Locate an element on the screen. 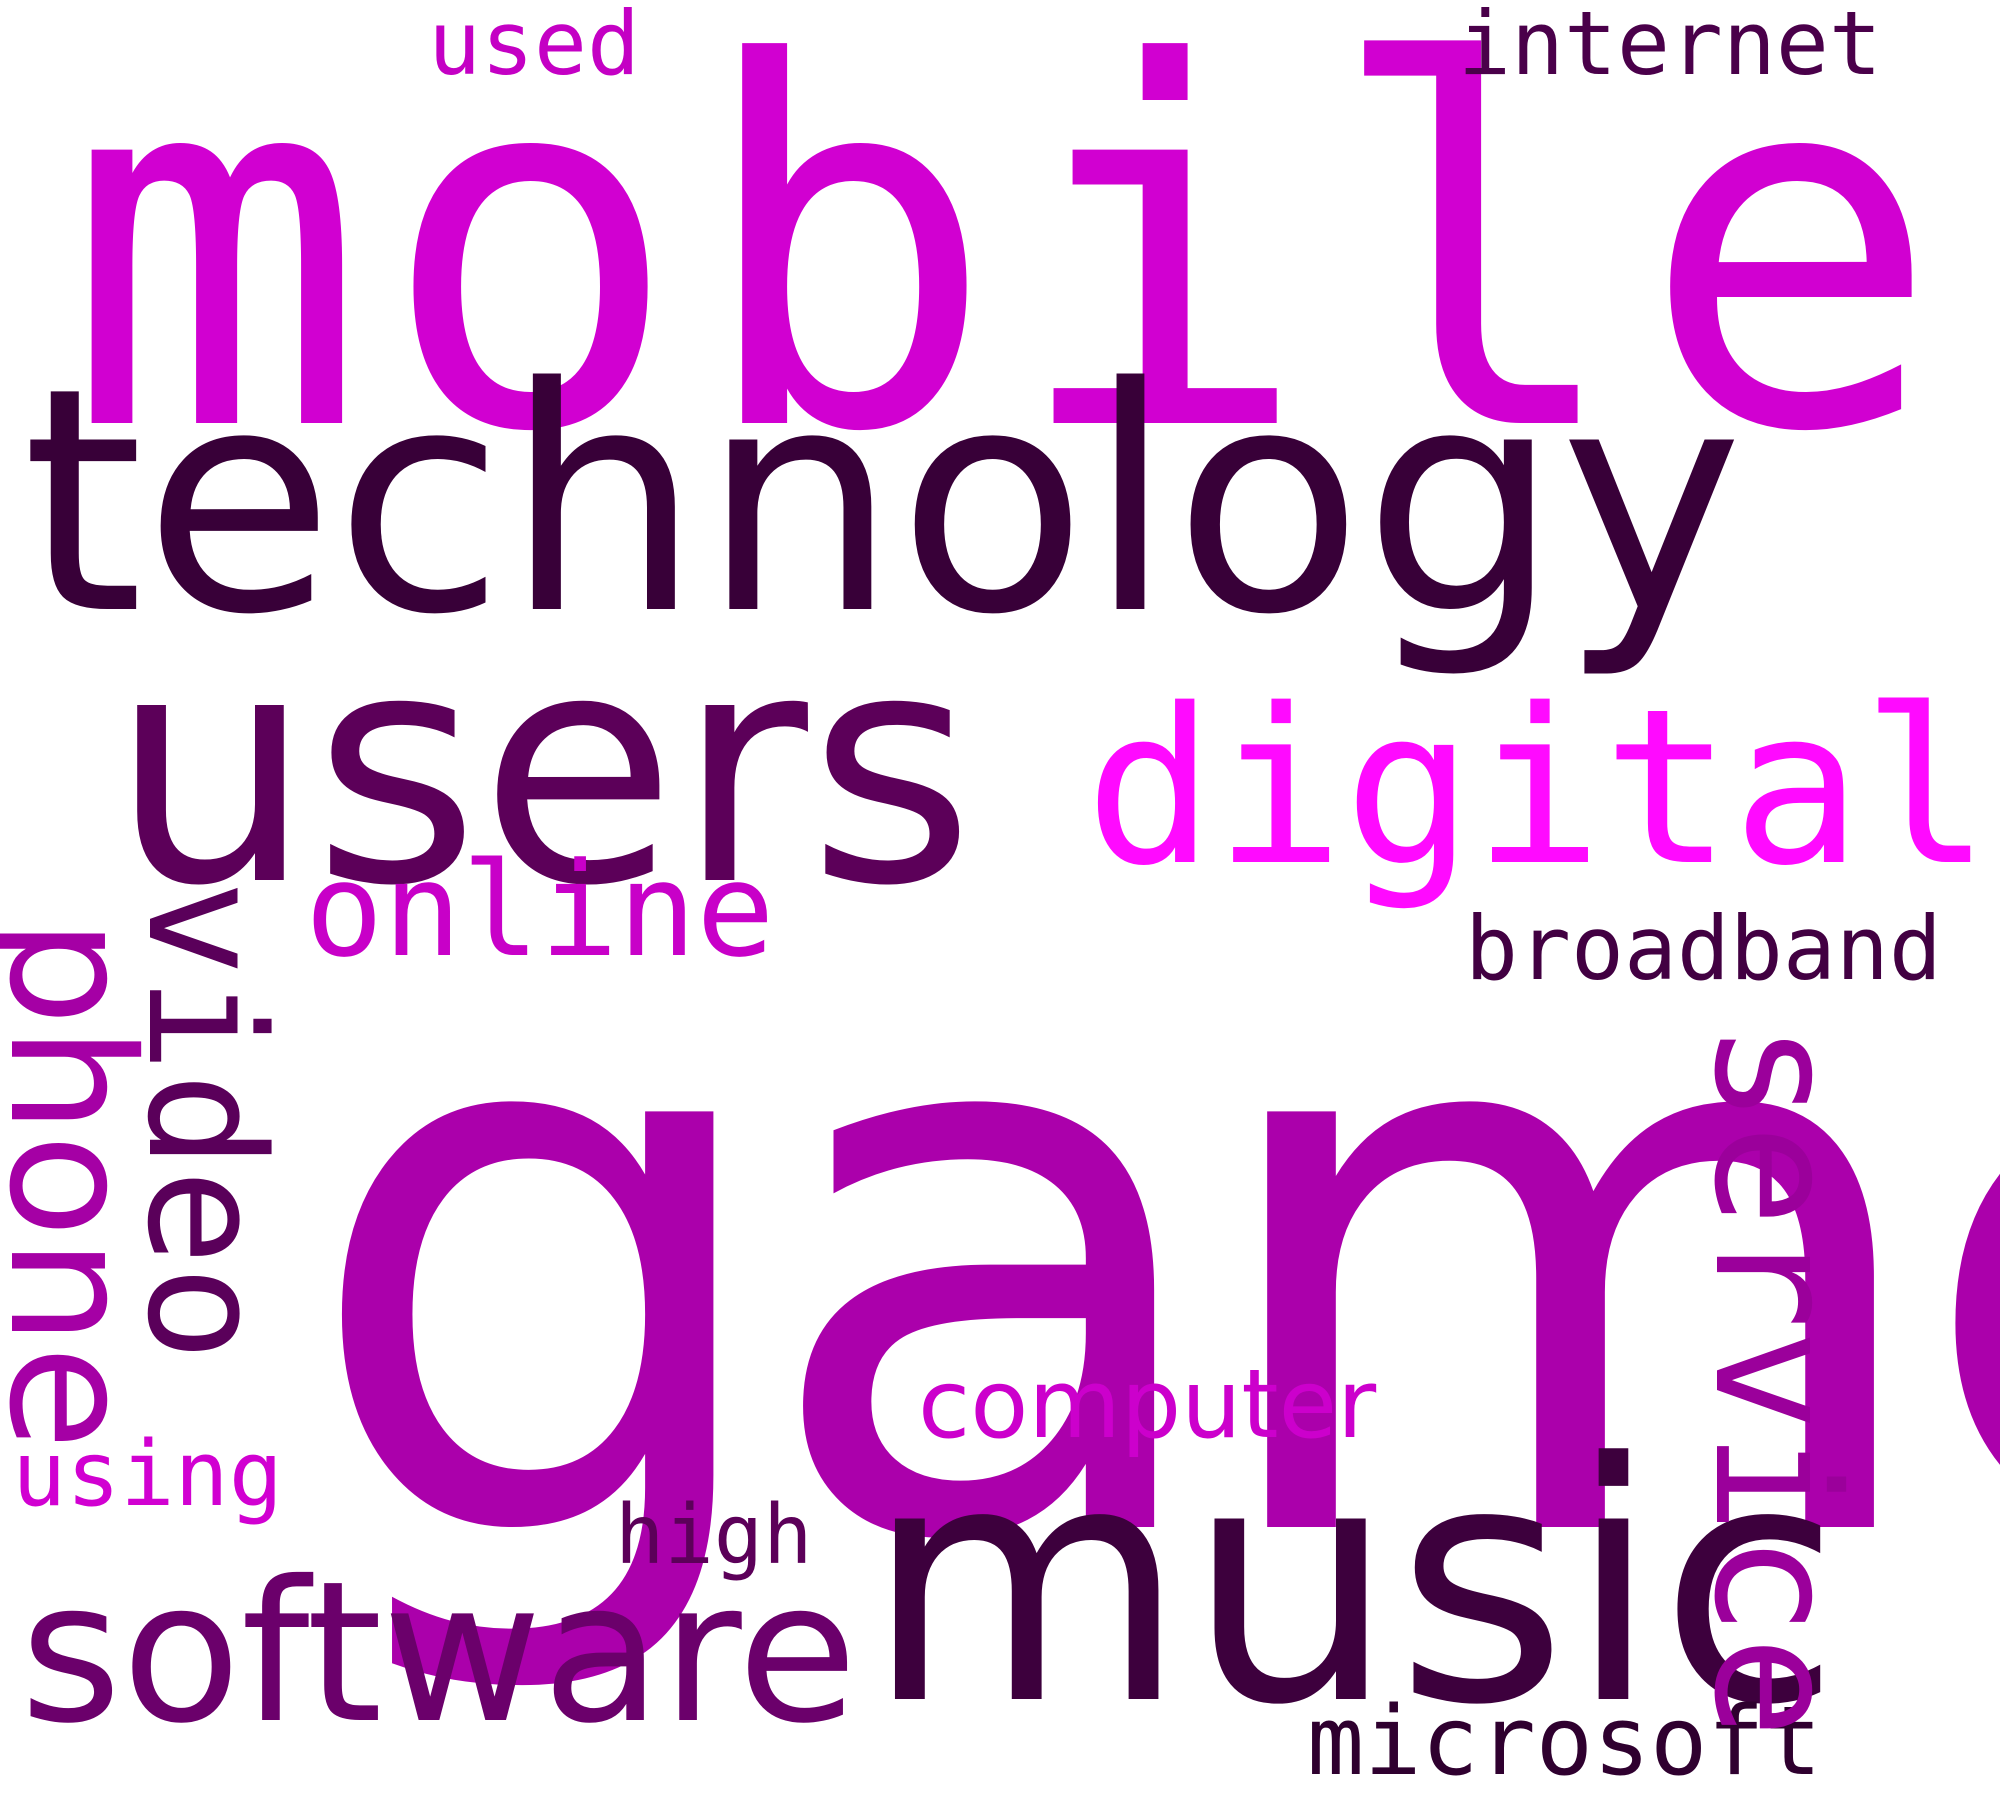 This screenshot has height=1800, width=2000. word-digital: digital is located at coordinates (1538, 787).